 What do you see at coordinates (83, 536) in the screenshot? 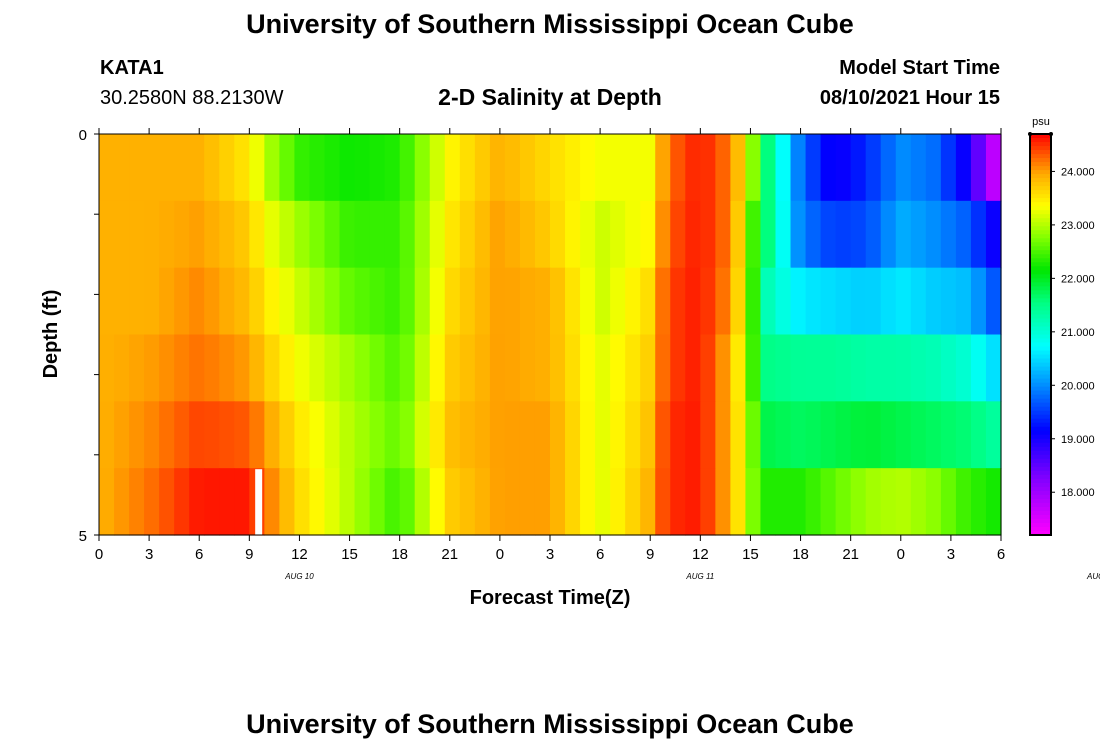
I see `y-tick-label: 5` at bounding box center [83, 536].